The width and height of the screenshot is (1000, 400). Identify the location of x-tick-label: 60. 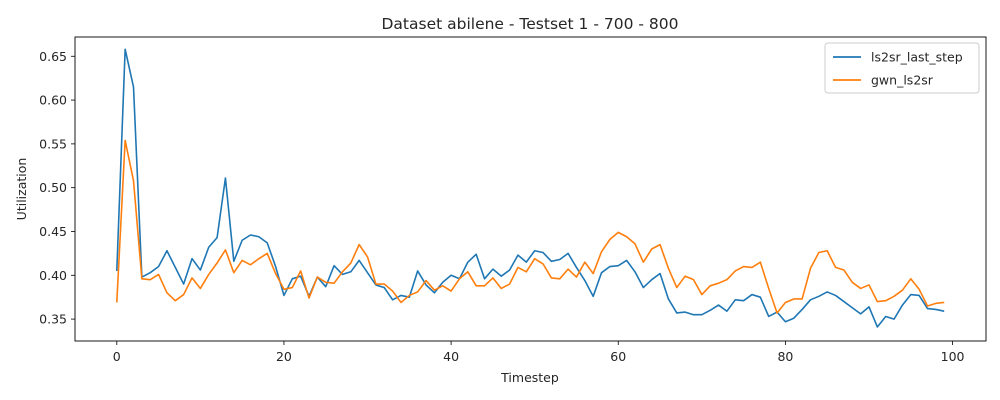
(618, 356).